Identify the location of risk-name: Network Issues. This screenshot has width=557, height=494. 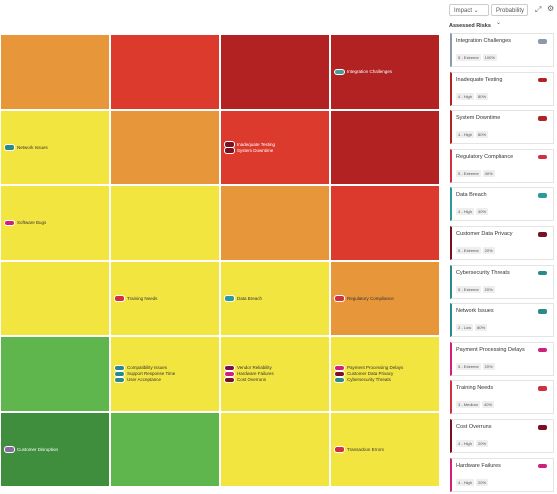
(32, 147).